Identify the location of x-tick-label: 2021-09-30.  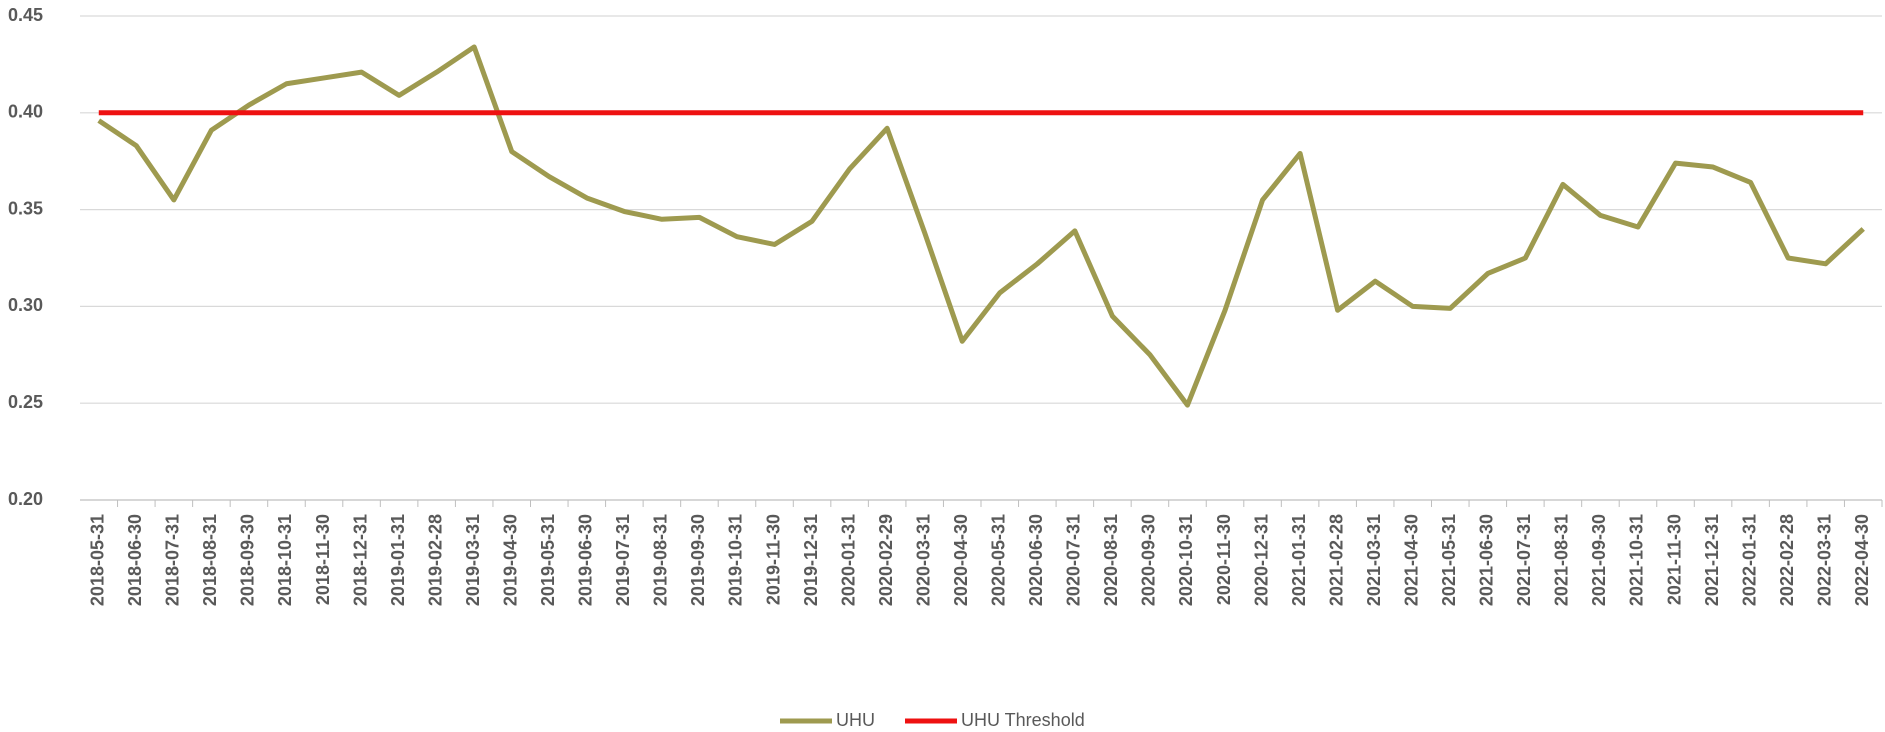
(1599, 560).